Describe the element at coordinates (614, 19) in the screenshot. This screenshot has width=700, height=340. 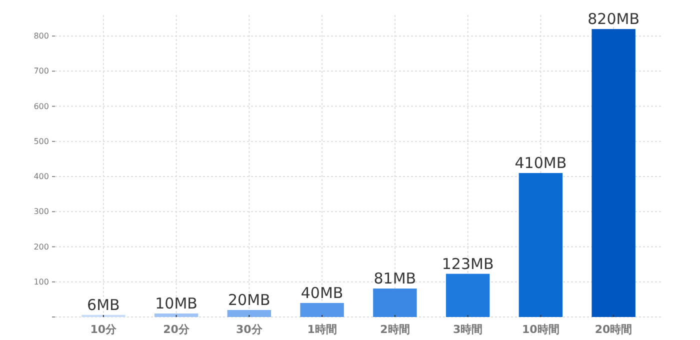
I see `data-label: 820MB` at that location.